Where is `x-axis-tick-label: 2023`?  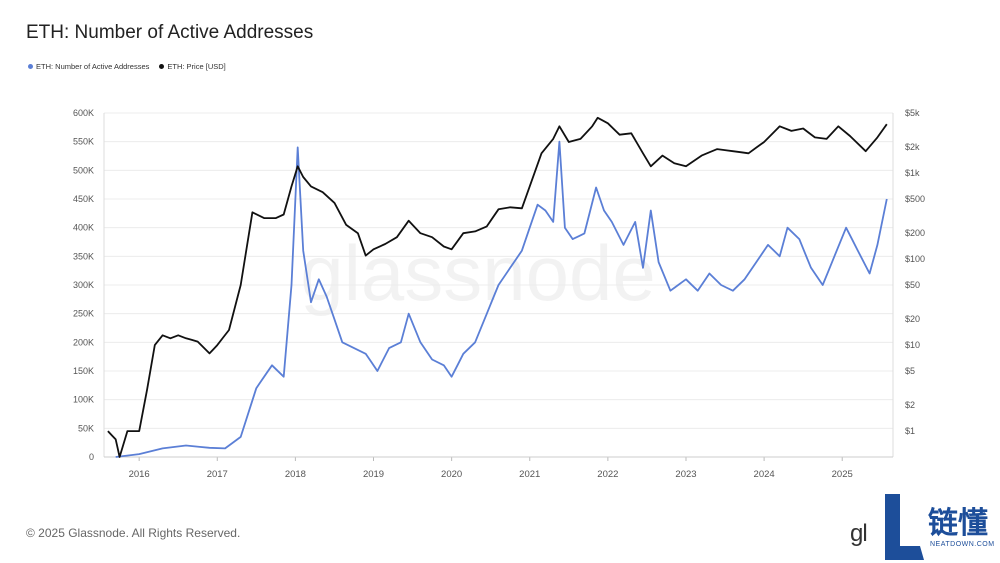
x-axis-tick-label: 2023 is located at coordinates (685, 474).